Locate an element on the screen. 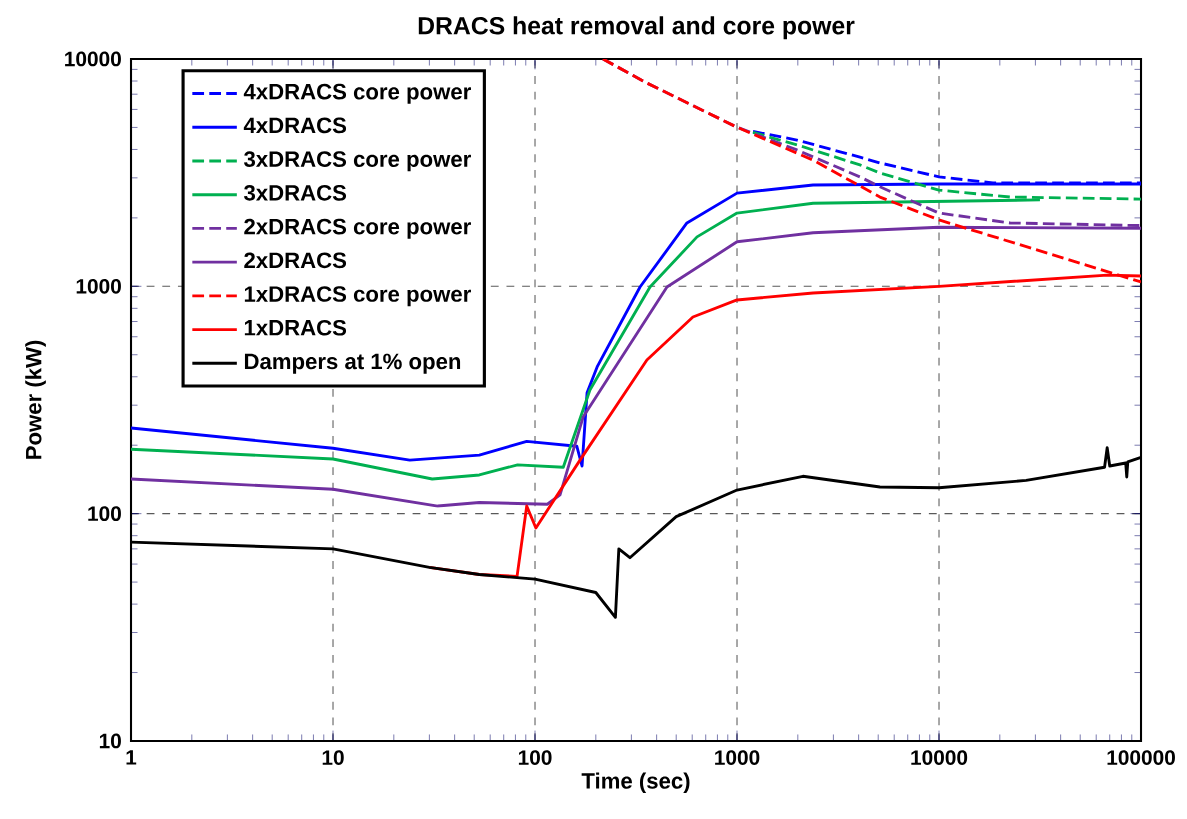 The image size is (1187, 819). x-tick-label: 100000 is located at coordinates (1141, 757).